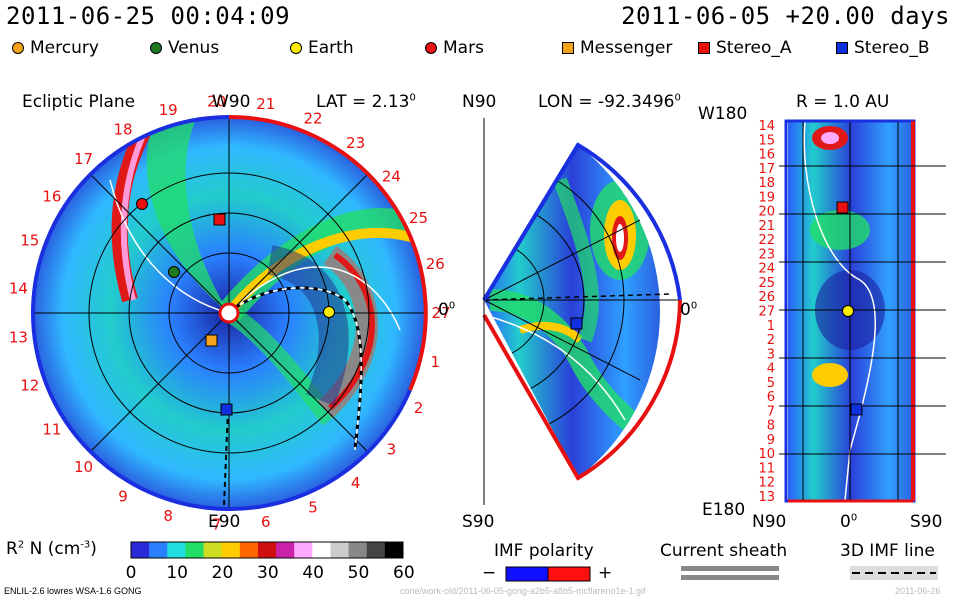 This screenshot has height=600, width=960. What do you see at coordinates (268, 573) in the screenshot?
I see `colorbar-tick: 30` at bounding box center [268, 573].